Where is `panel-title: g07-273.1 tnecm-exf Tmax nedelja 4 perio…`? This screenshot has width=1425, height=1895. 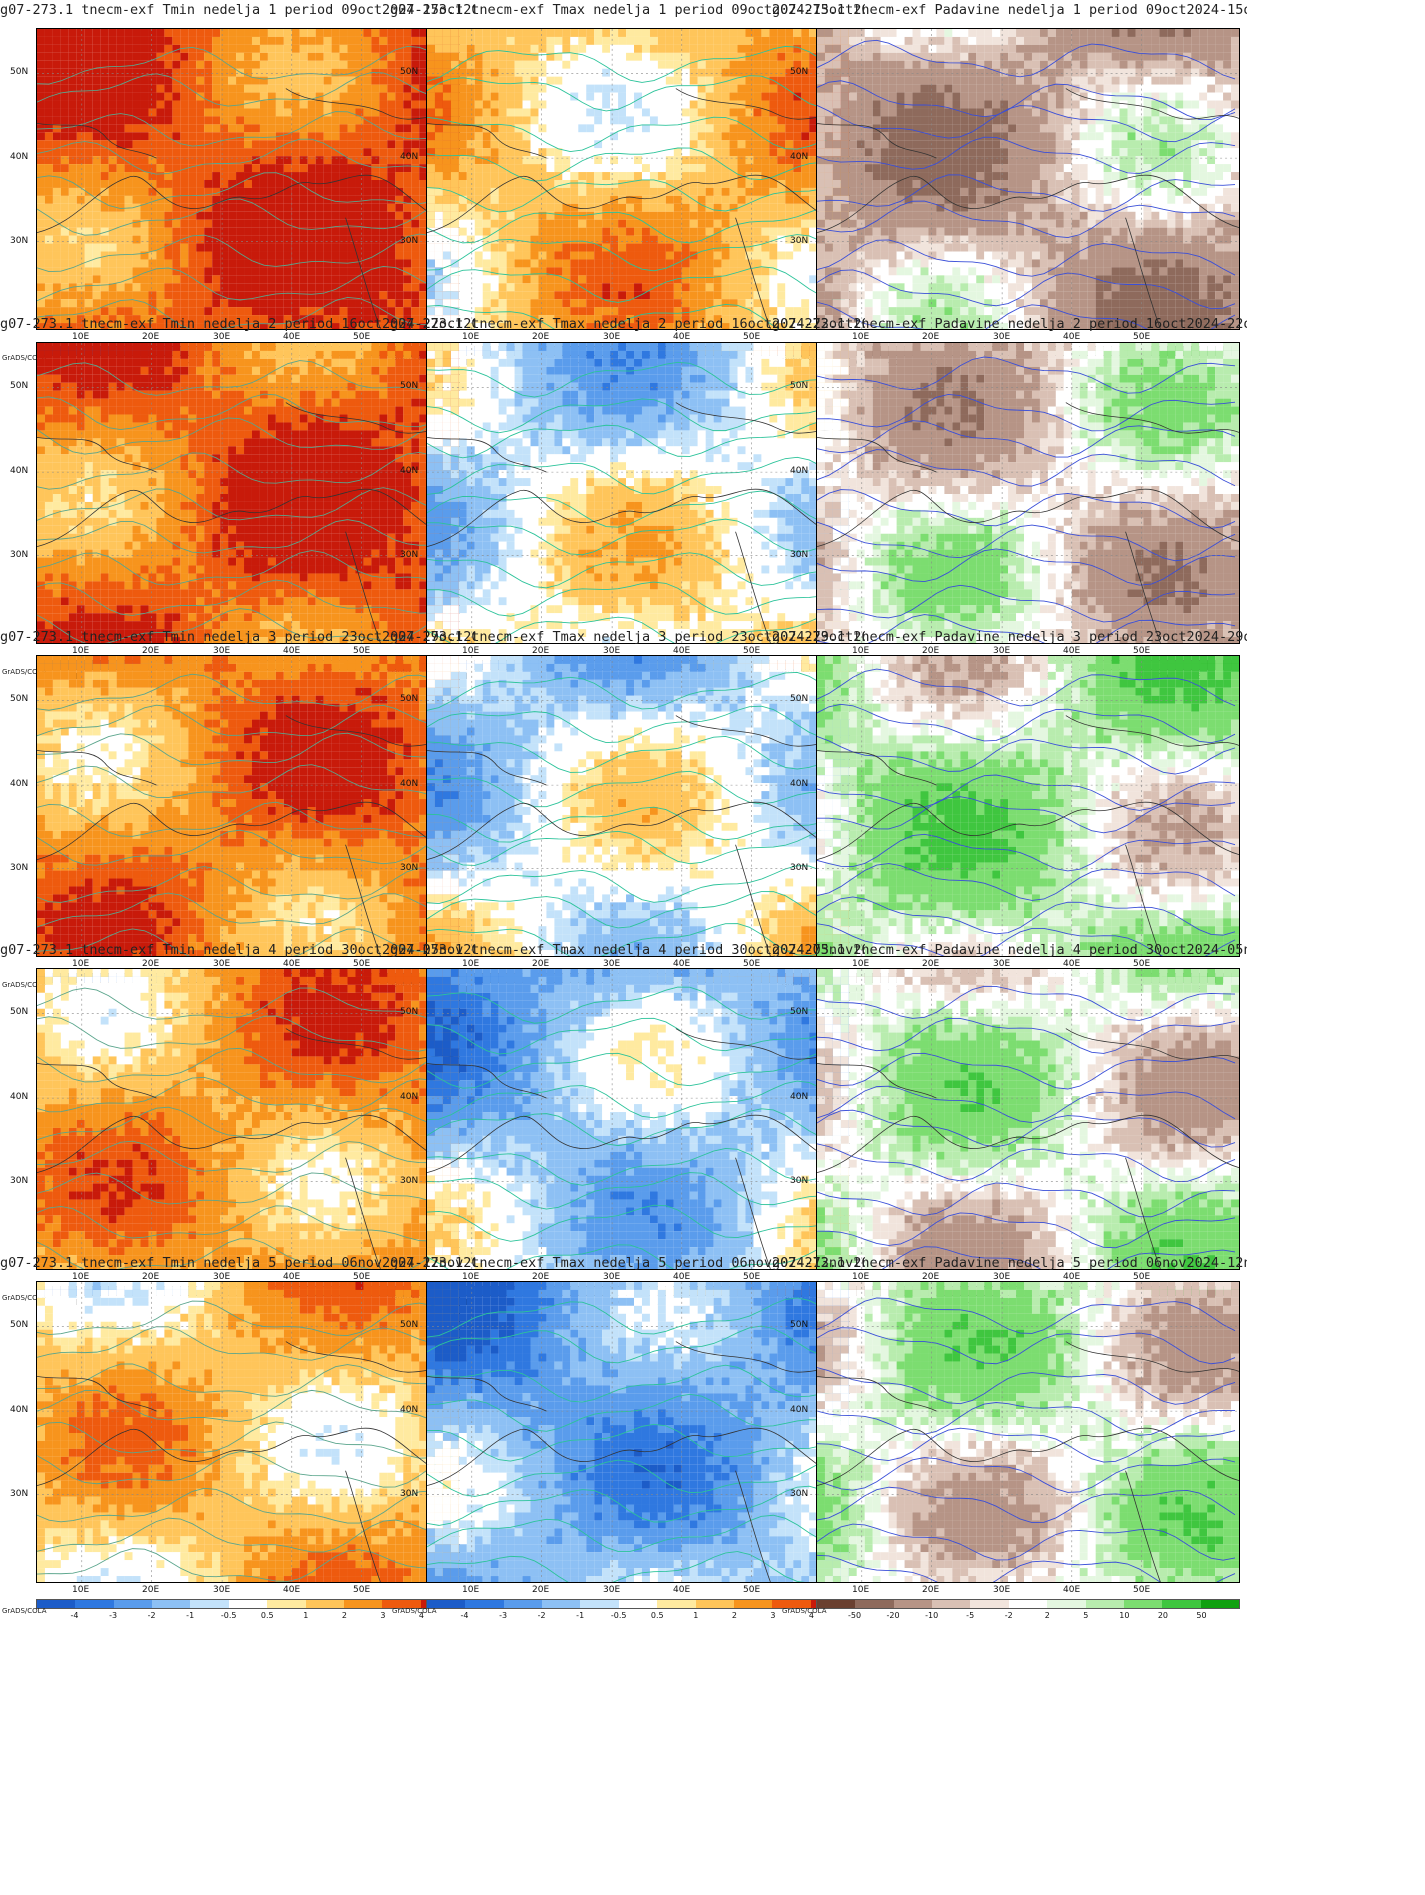
panel-title: g07-273.1 tnecm-exf Tmax nedelja 4 perio… is located at coordinates (627, 950).